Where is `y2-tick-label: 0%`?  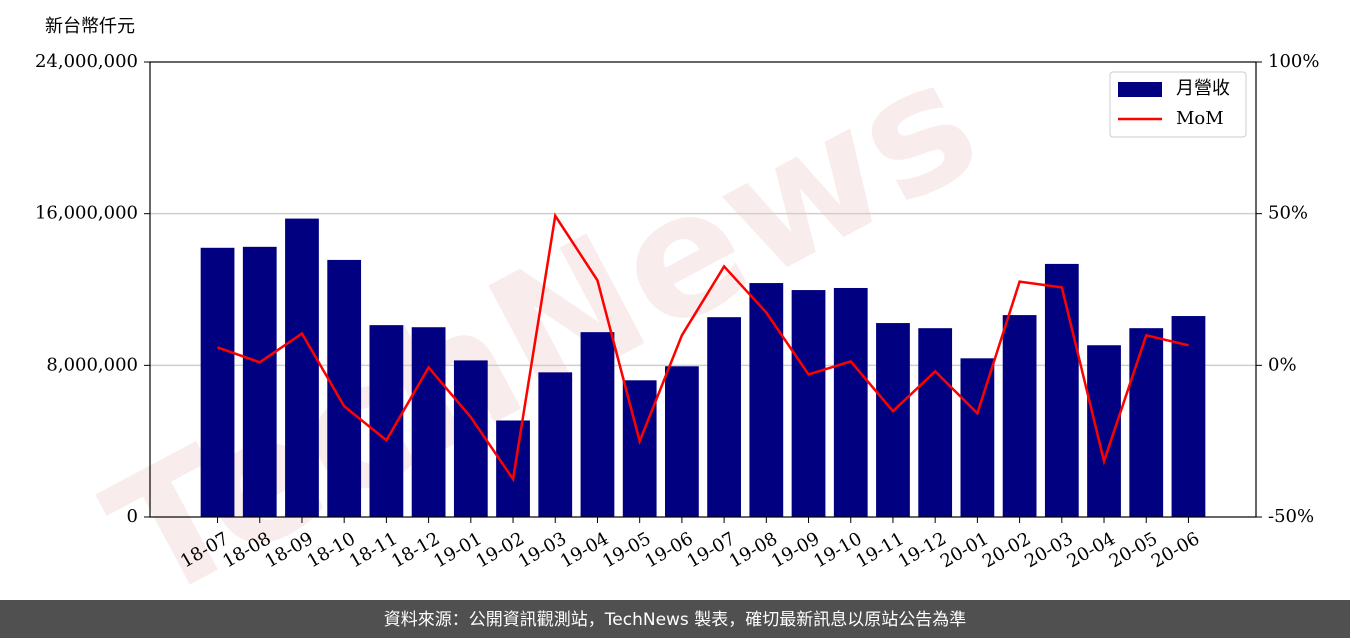 y2-tick-label: 0% is located at coordinates (1282, 364).